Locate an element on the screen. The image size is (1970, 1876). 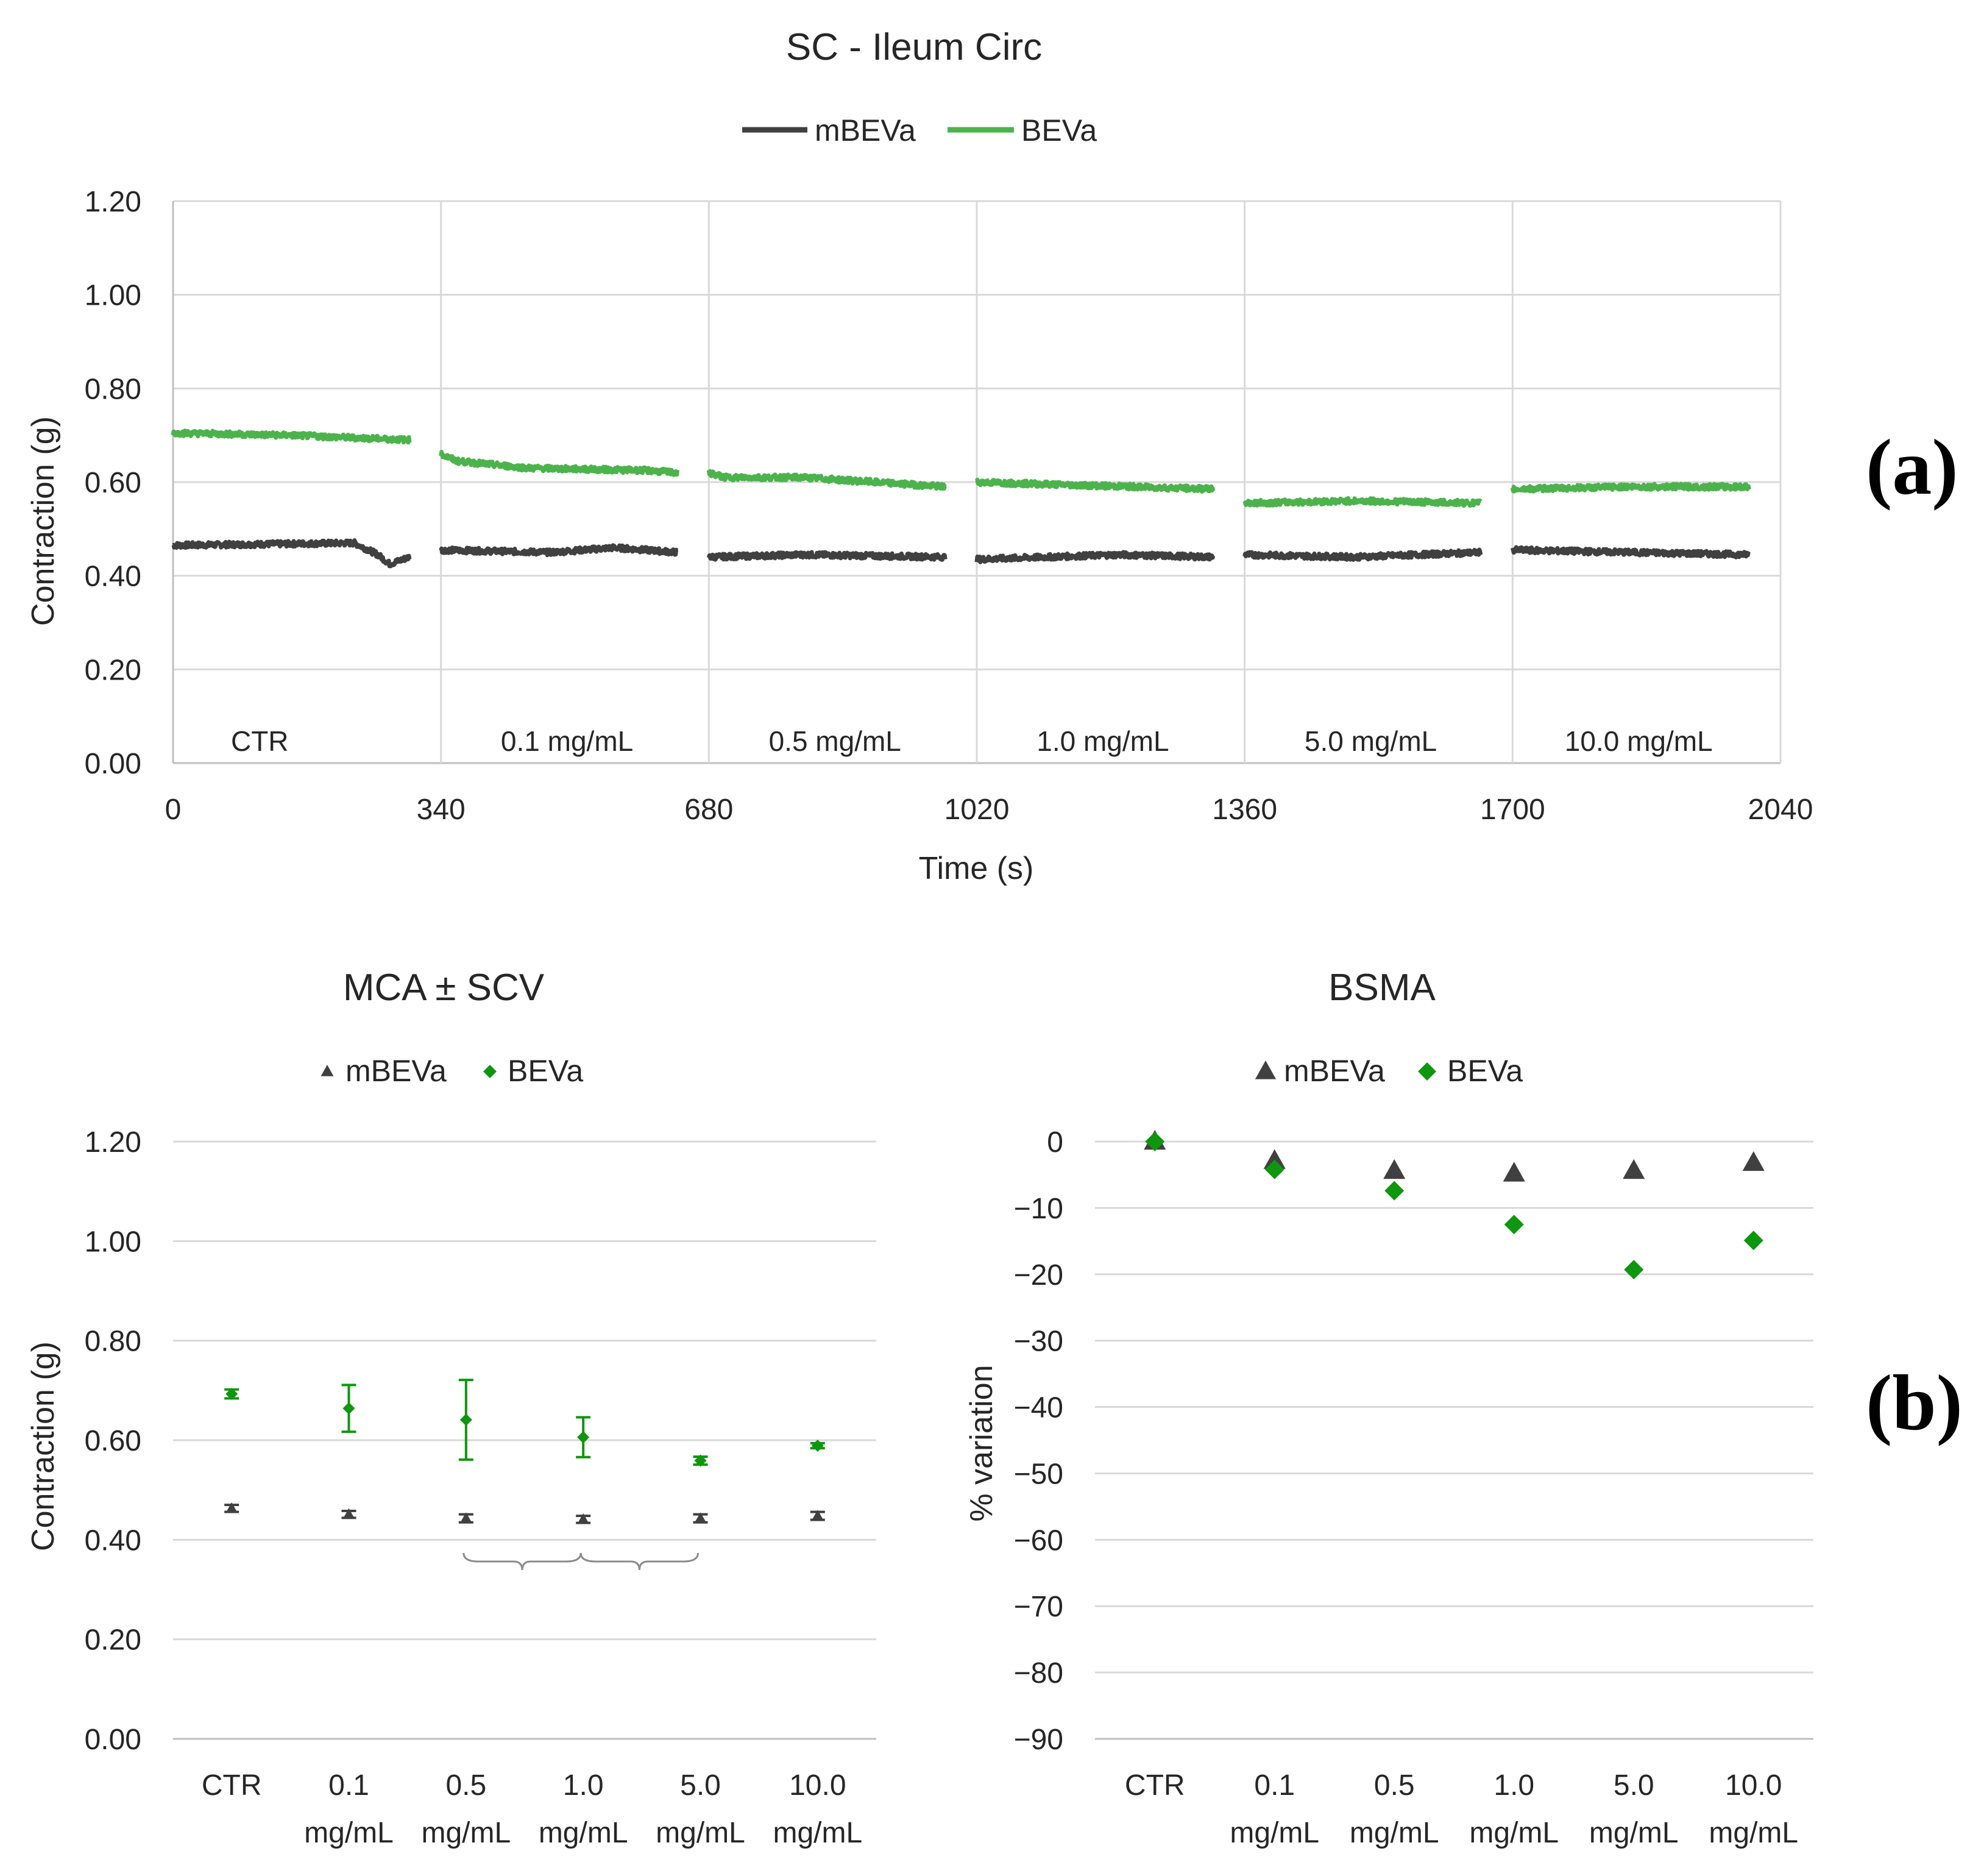
trace-beva-1-0-mg-ml is located at coordinates (1095, 485).